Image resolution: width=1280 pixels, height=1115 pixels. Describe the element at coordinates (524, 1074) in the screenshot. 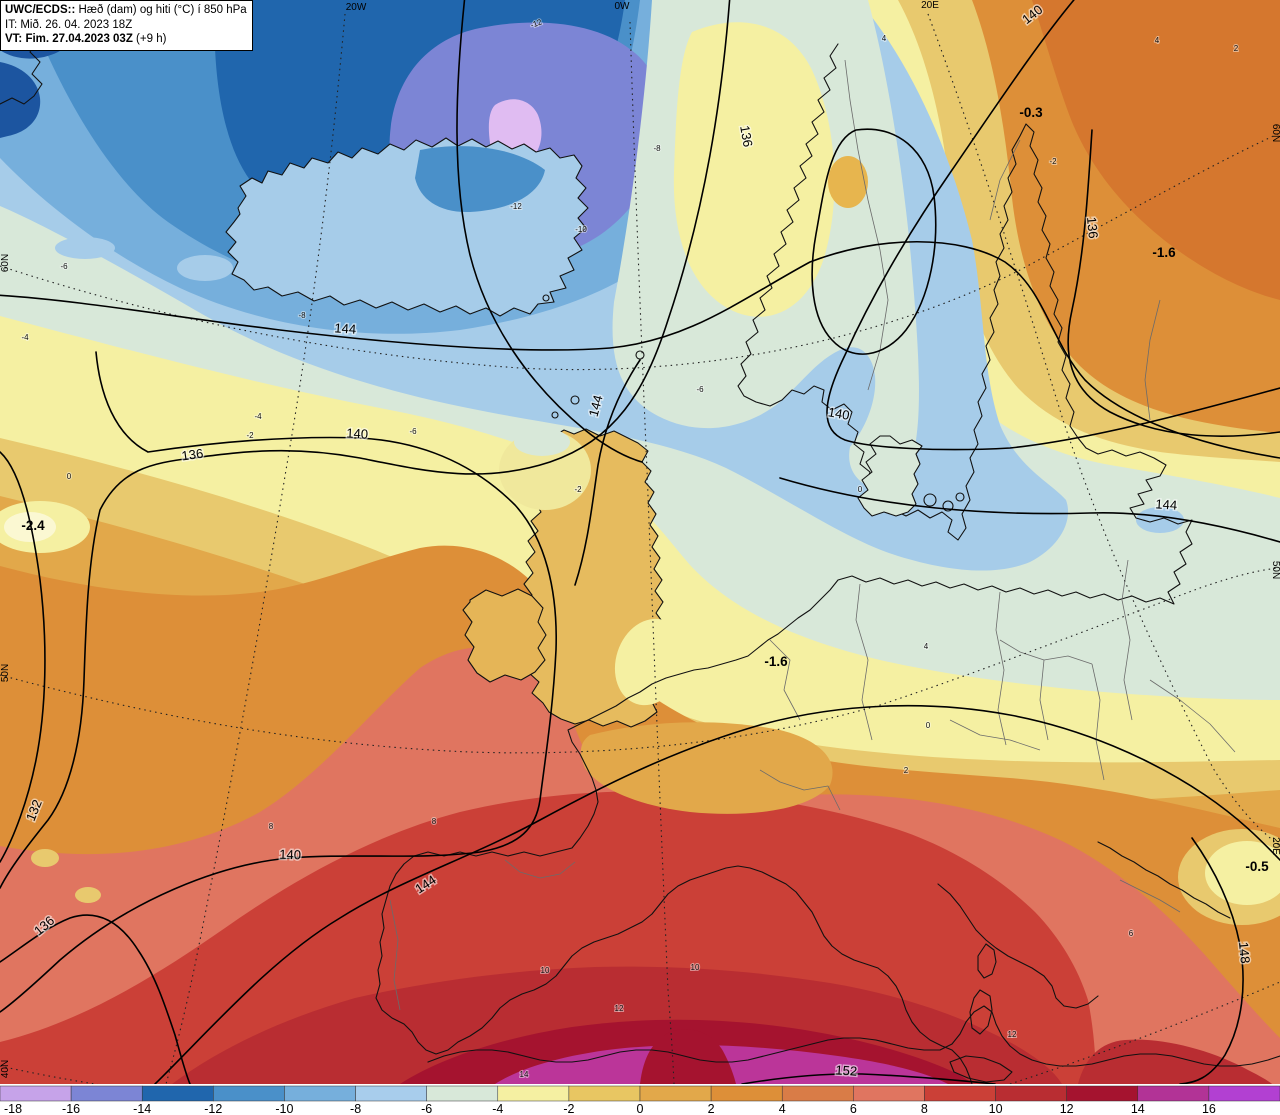

I see `temperature-minor-label: 14` at that location.